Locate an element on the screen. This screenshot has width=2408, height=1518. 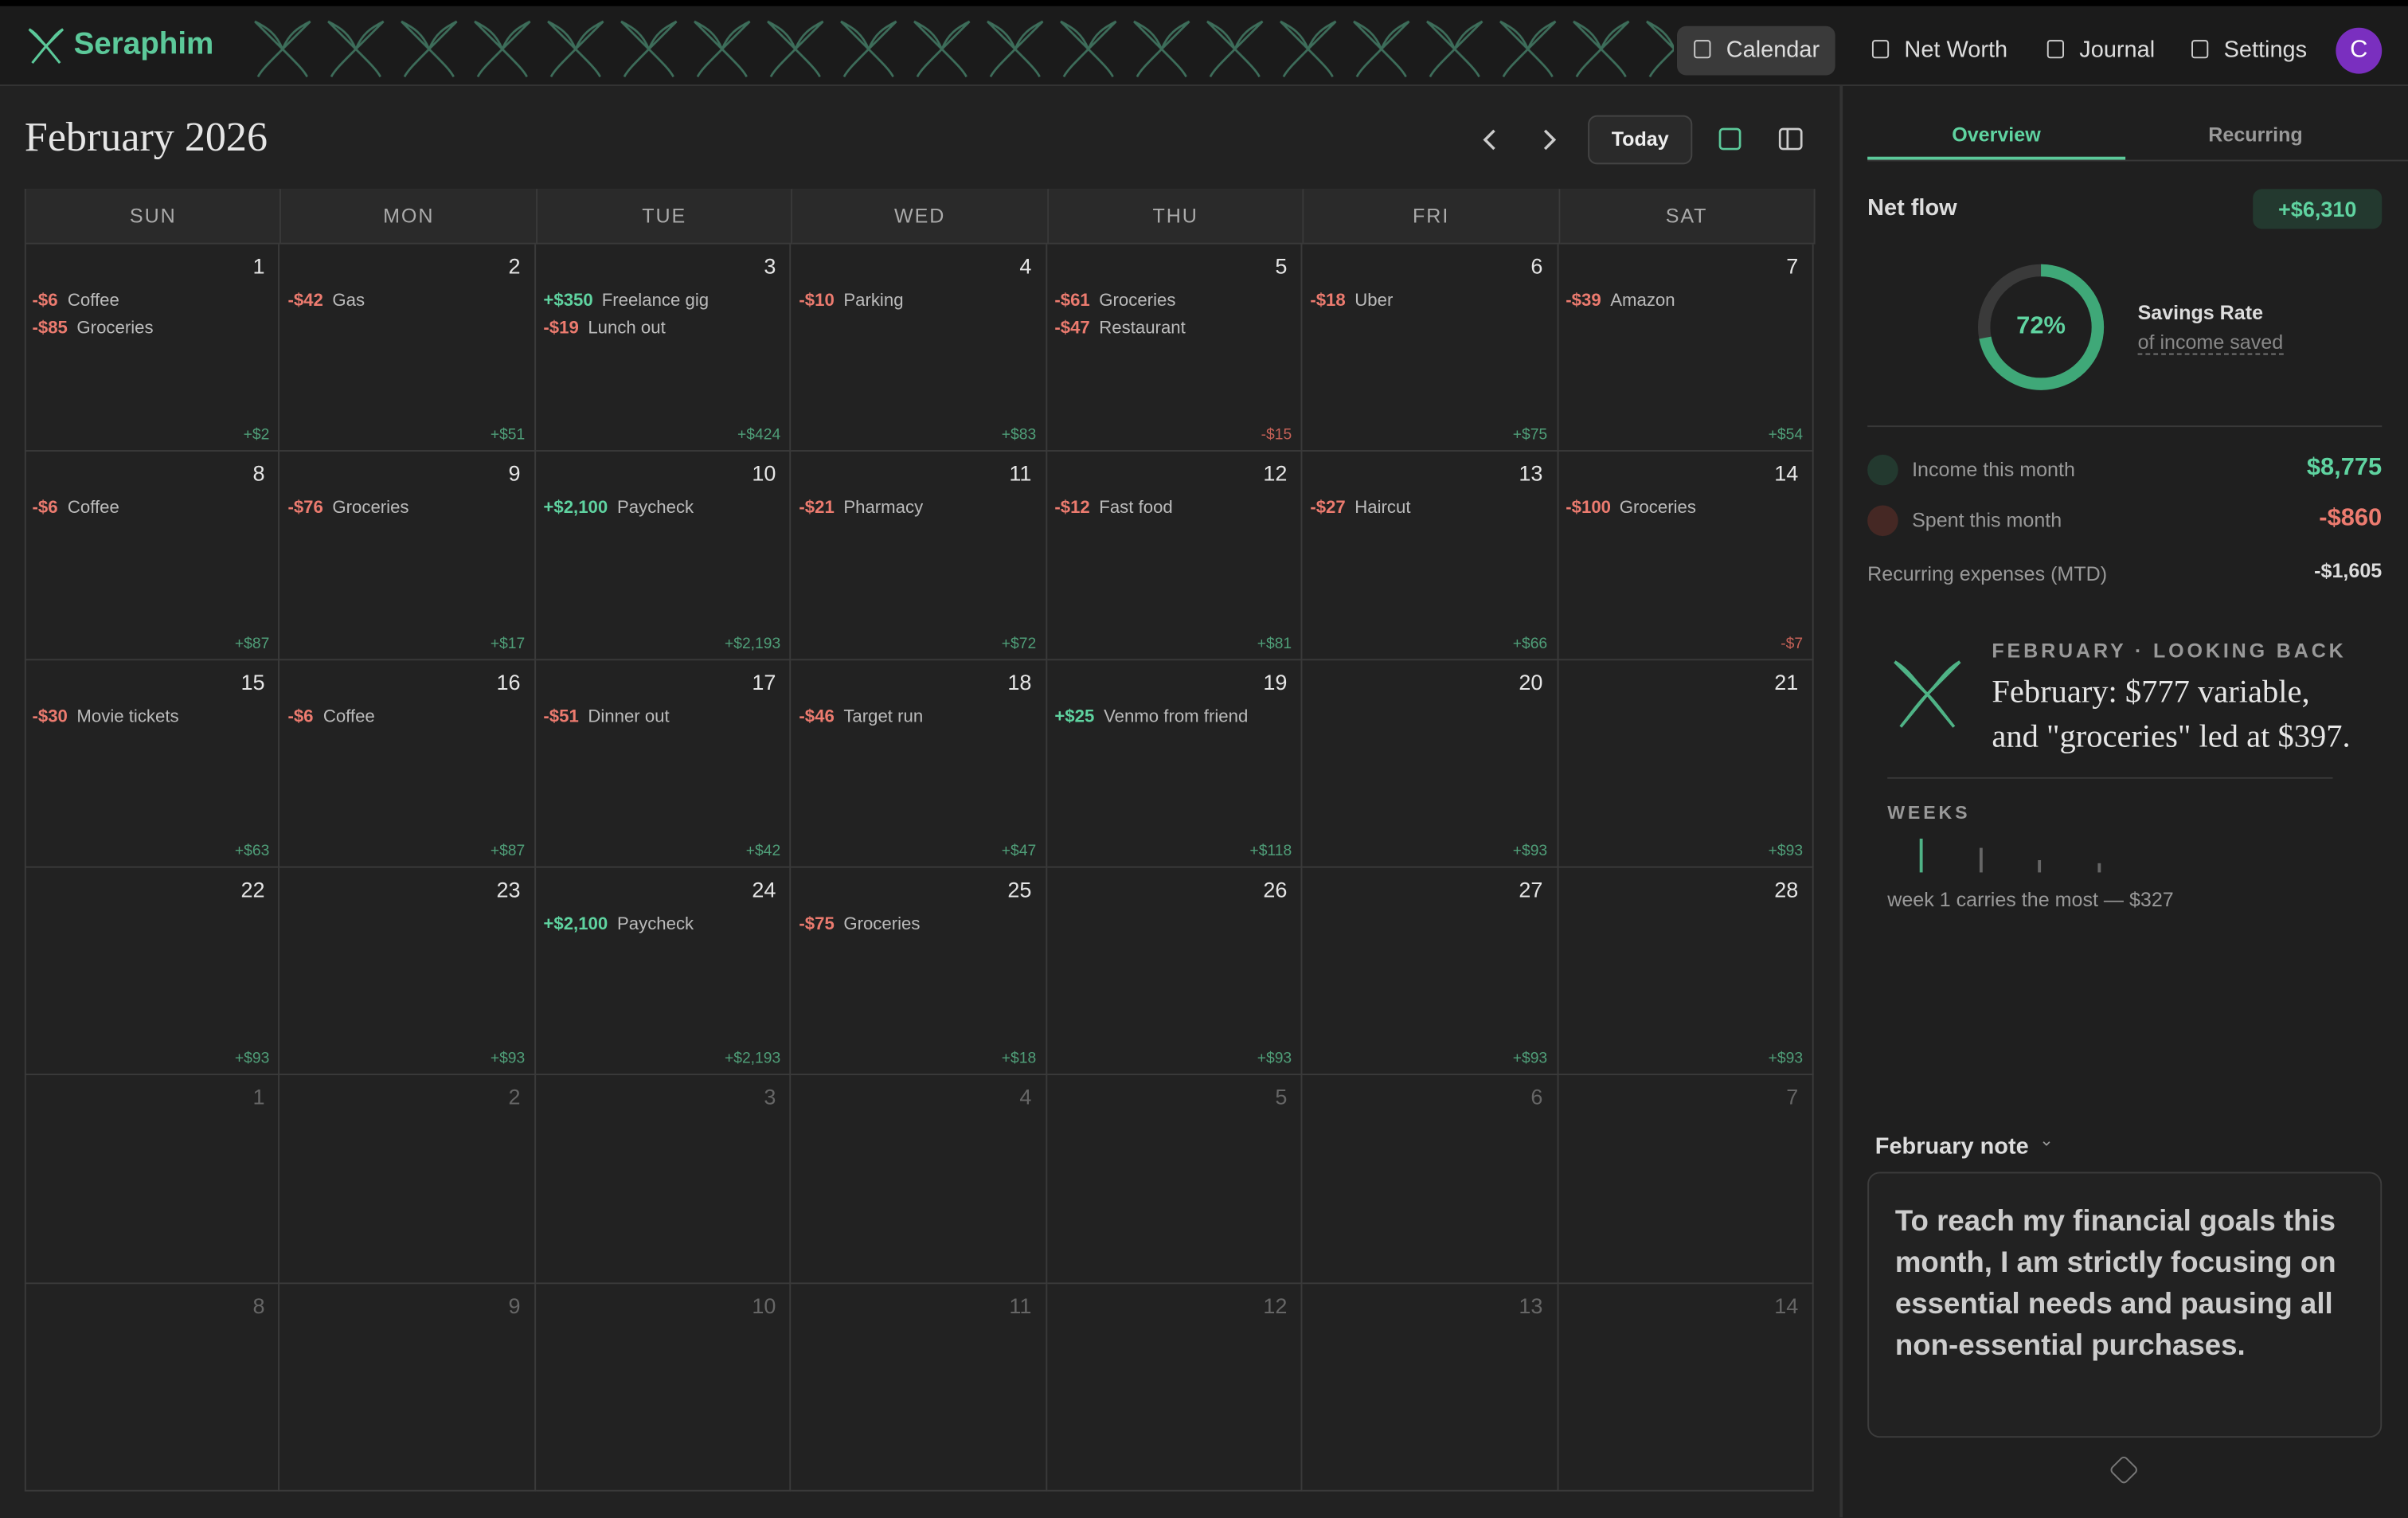
transaction-amount: -$6 is located at coordinates (45, 508).